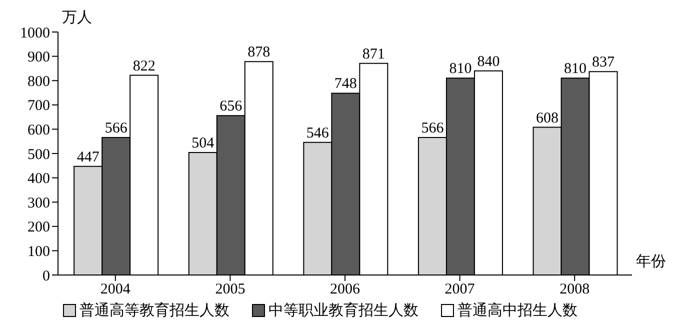 Image resolution: width=684 pixels, height=328 pixels. I want to click on x-tick-label: 2008, so click(575, 290).